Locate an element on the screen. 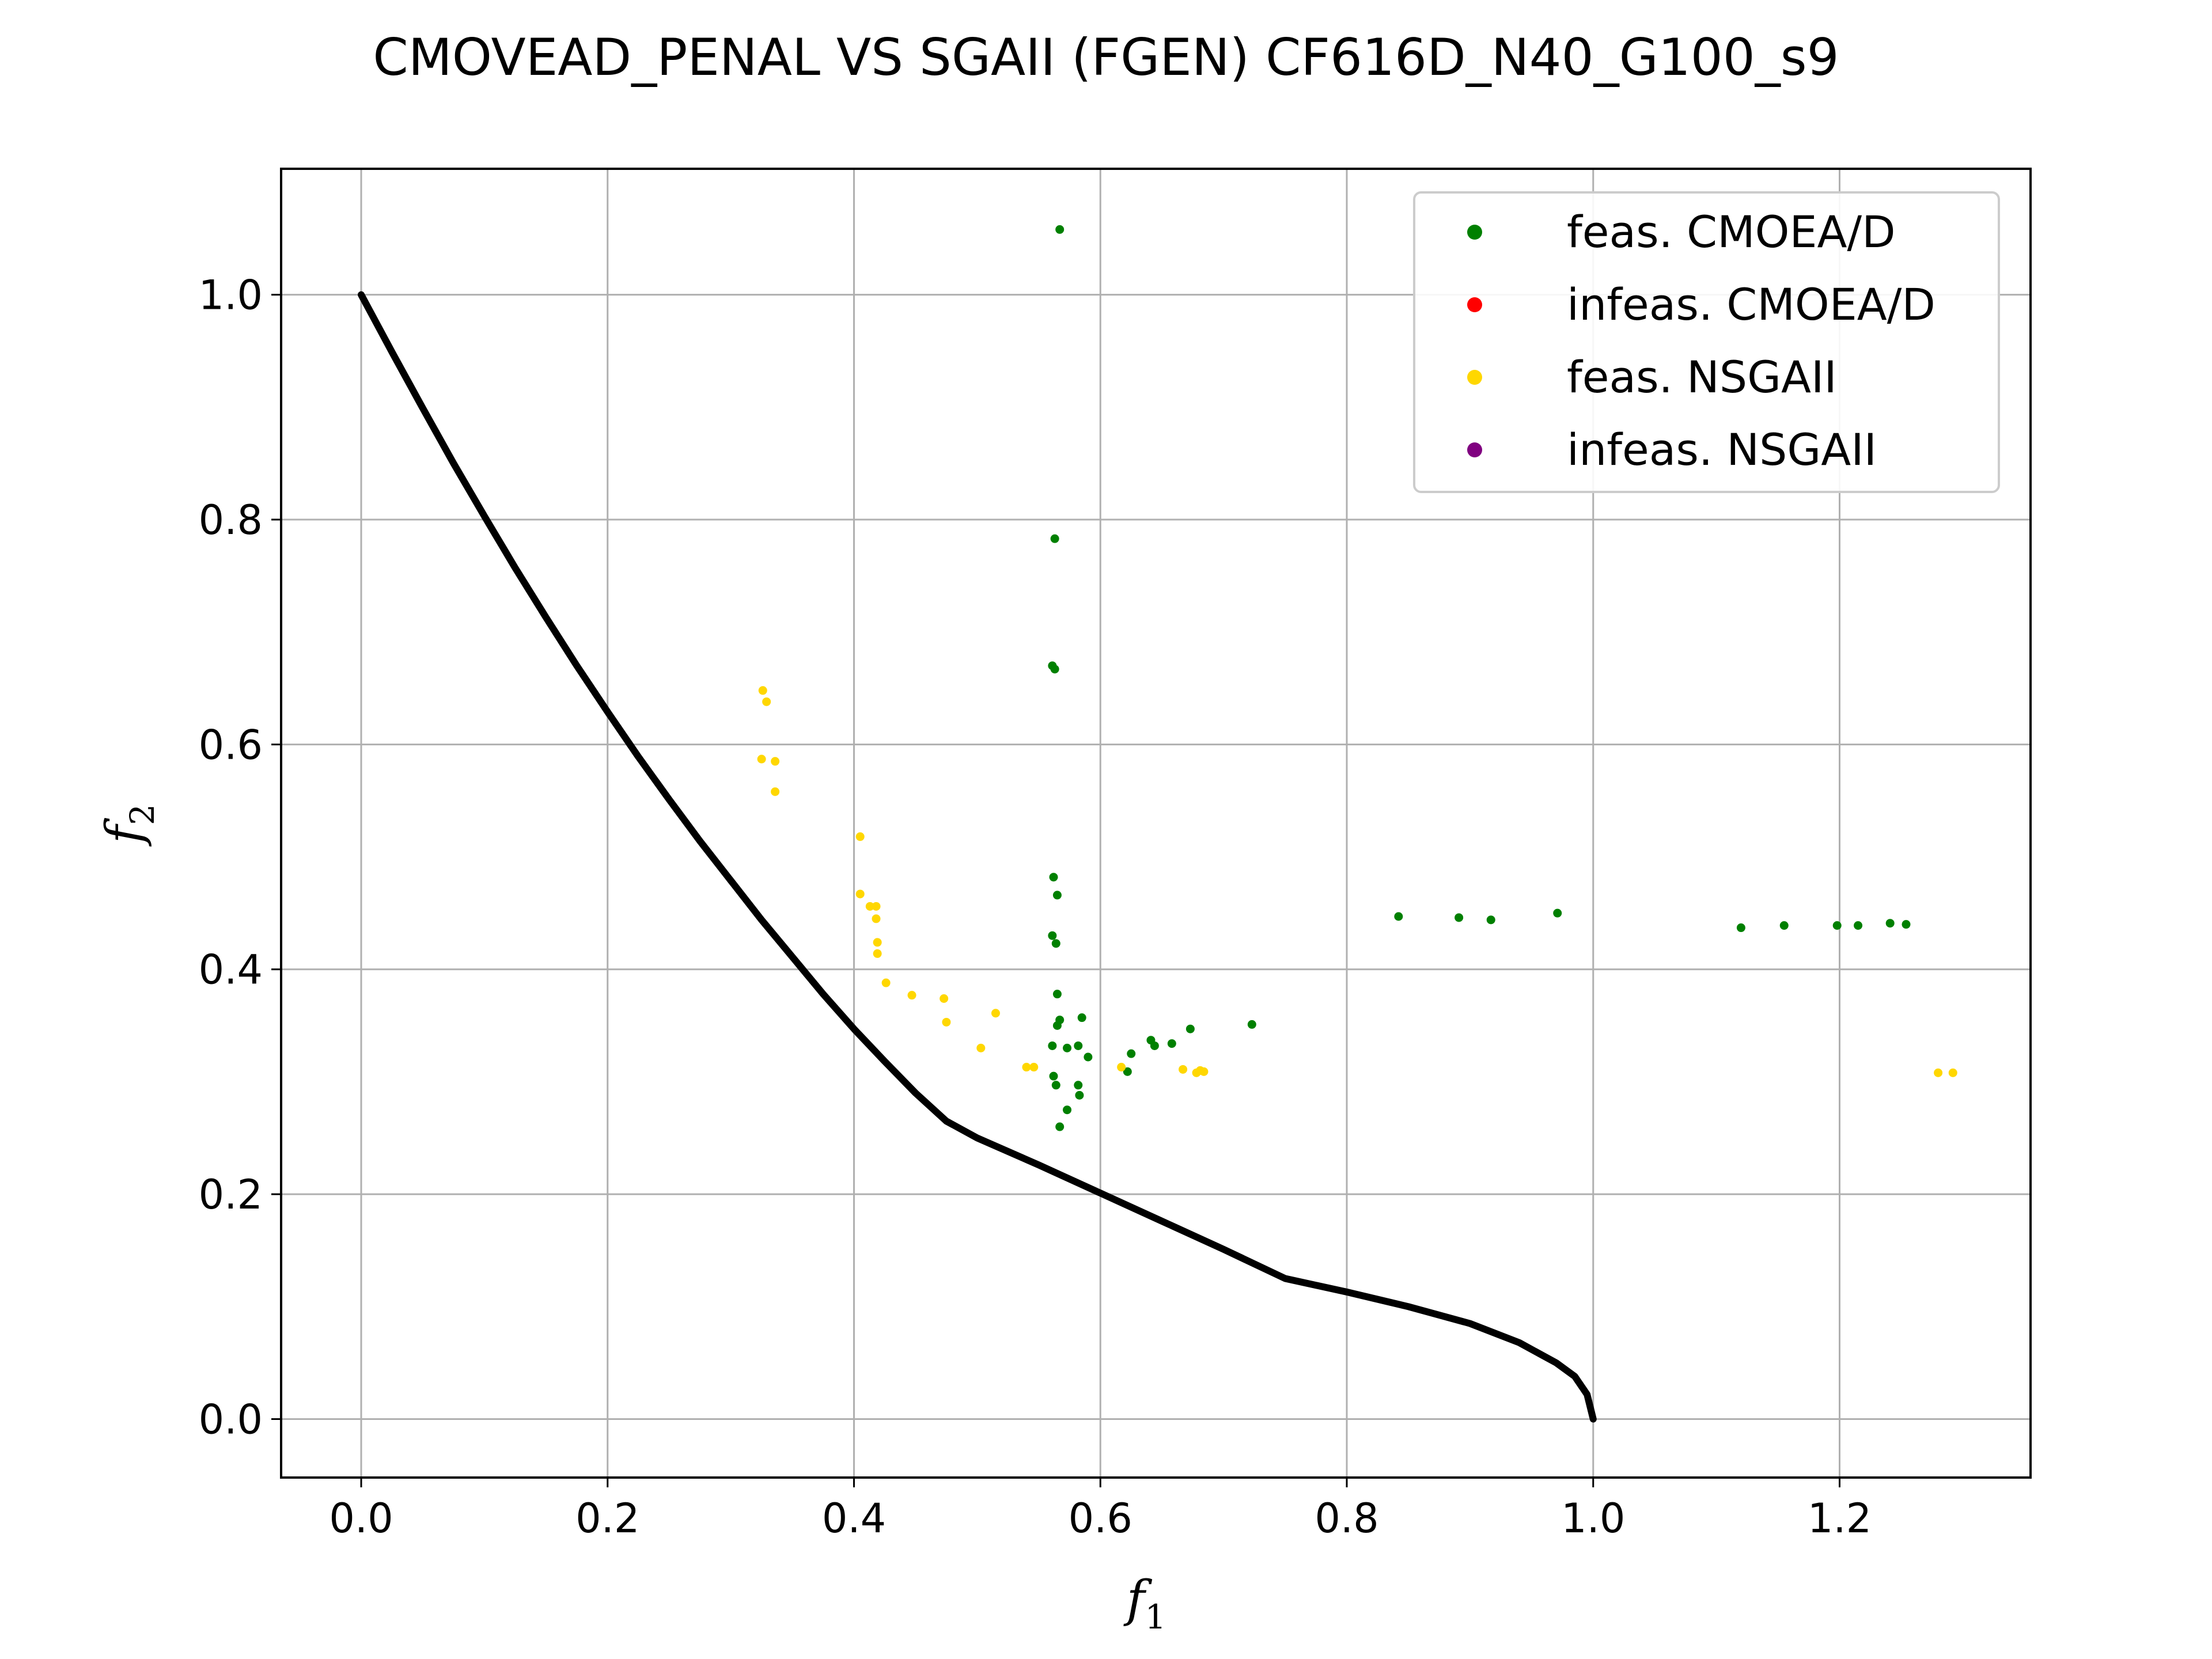 Image resolution: width=2212 pixels, height=1659 pixels. y-axis-ticks: 0.0 0.2 0.4 0.6 0.8 1.0 is located at coordinates (240, 858).